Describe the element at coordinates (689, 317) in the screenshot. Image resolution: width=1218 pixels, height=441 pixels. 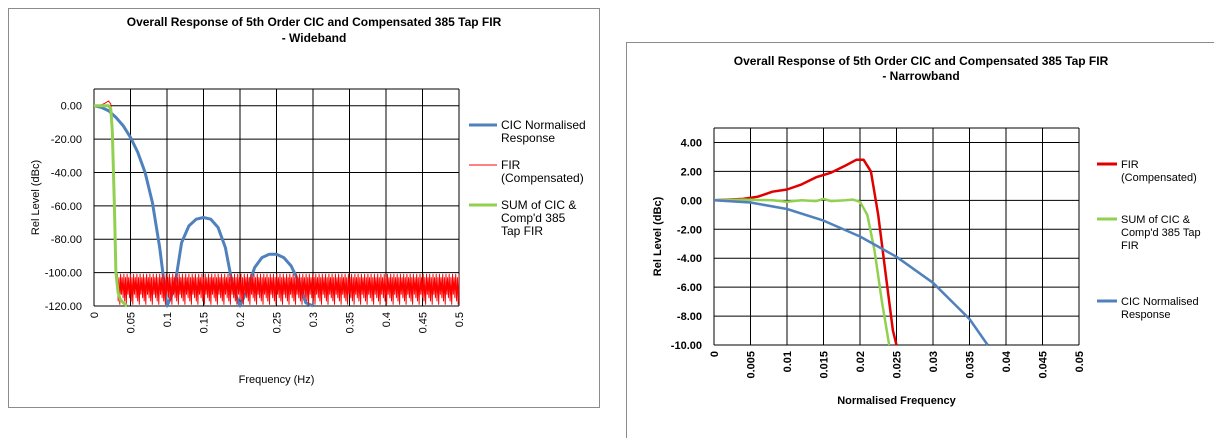
I see `y-tick-label: -8.00` at that location.